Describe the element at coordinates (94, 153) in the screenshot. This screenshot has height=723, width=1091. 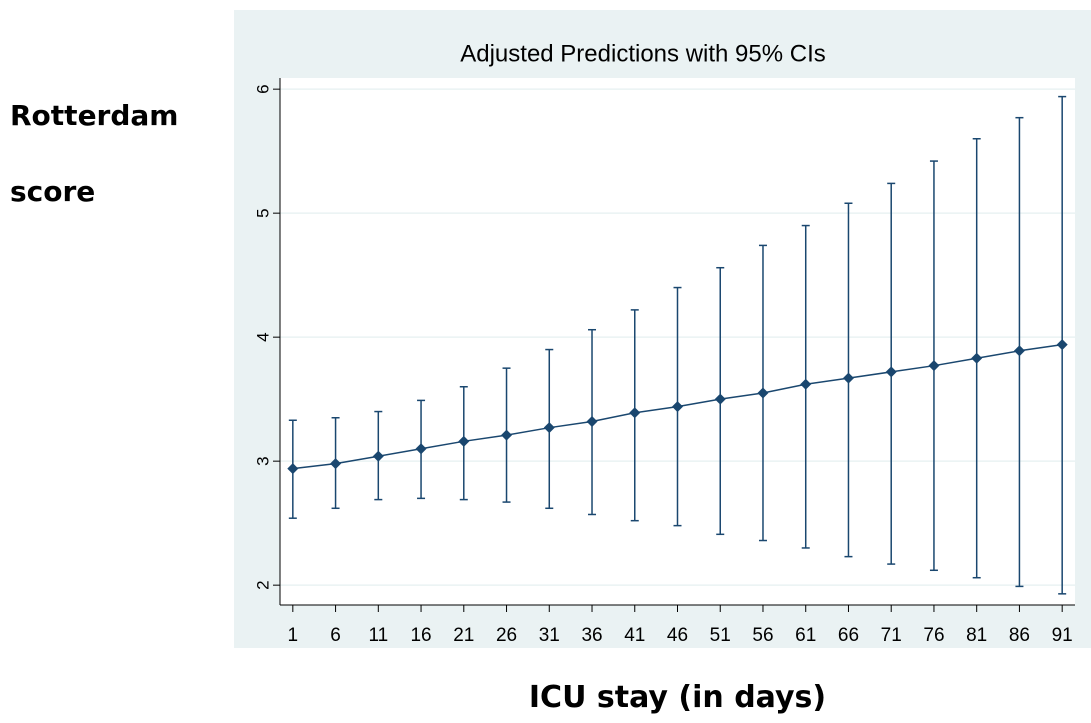
I see `y-axis-label: Rotterdam score` at that location.